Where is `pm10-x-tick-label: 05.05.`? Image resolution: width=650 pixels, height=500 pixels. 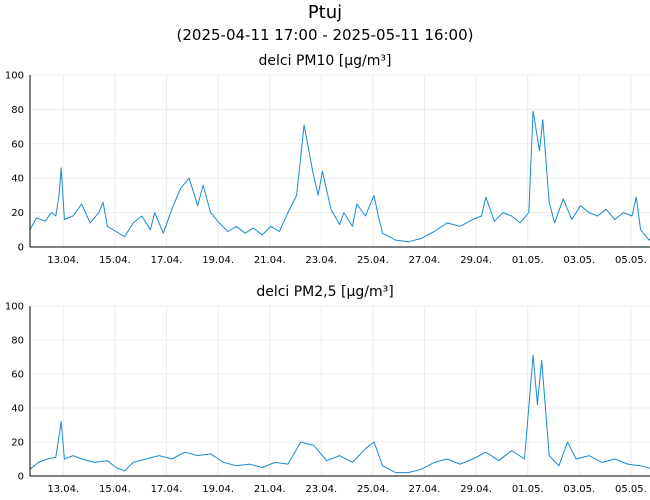
pm10-x-tick-label: 05.05. is located at coordinates (631, 260).